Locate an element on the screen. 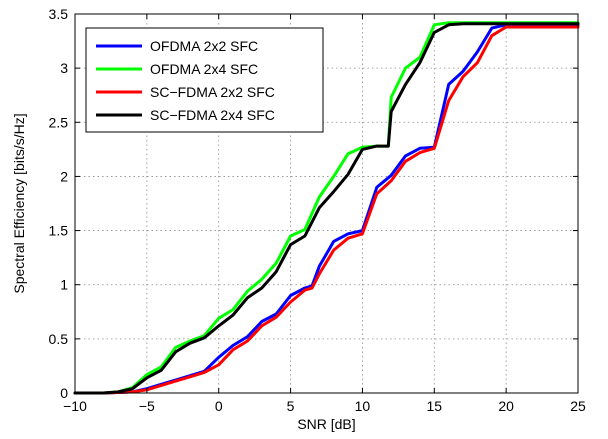  x-tick-label: 25 is located at coordinates (578, 406).